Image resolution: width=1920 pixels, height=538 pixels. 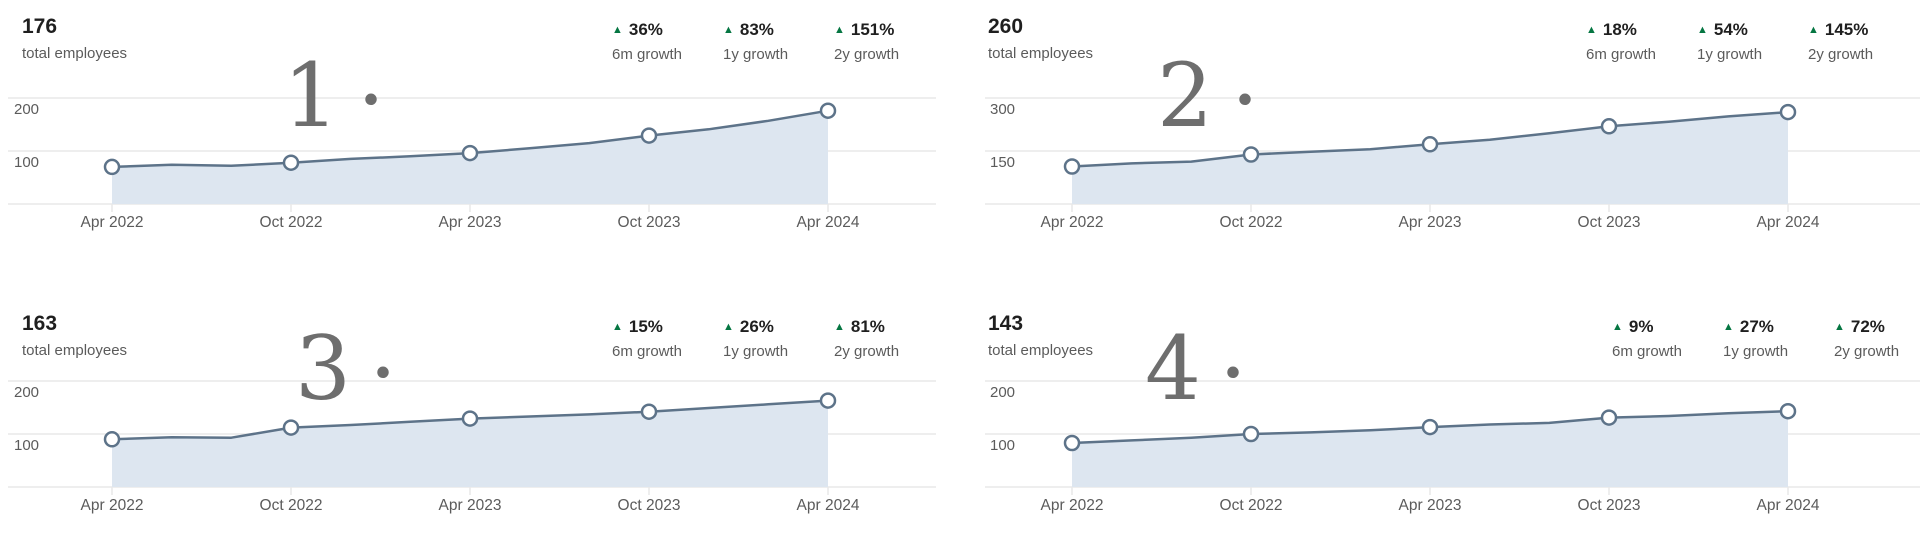 I want to click on y-axis-tick-label: 300, so click(x=1002, y=109).